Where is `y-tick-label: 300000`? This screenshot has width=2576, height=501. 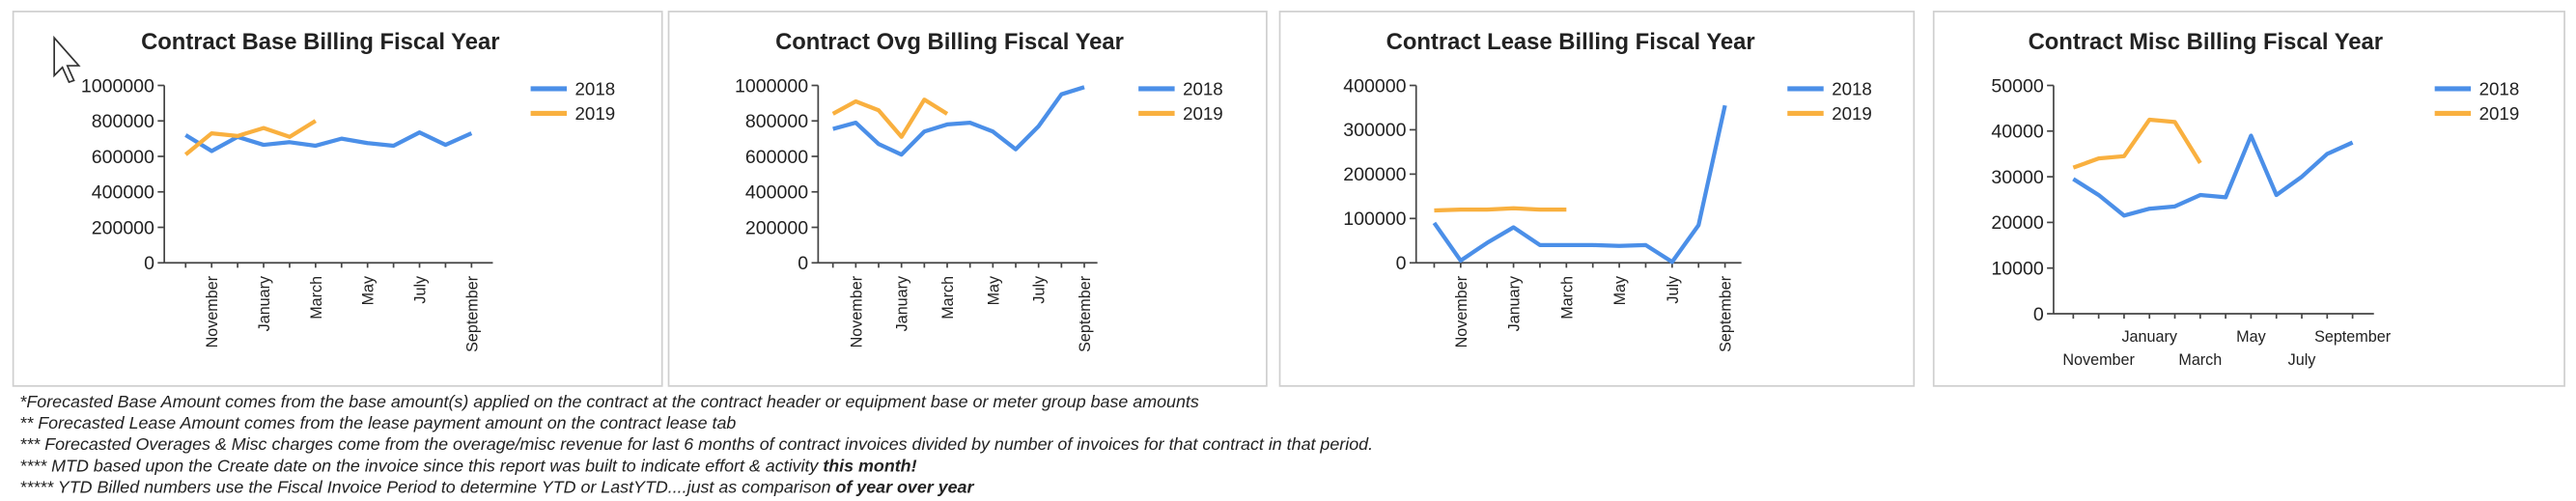 y-tick-label: 300000 is located at coordinates (1375, 131).